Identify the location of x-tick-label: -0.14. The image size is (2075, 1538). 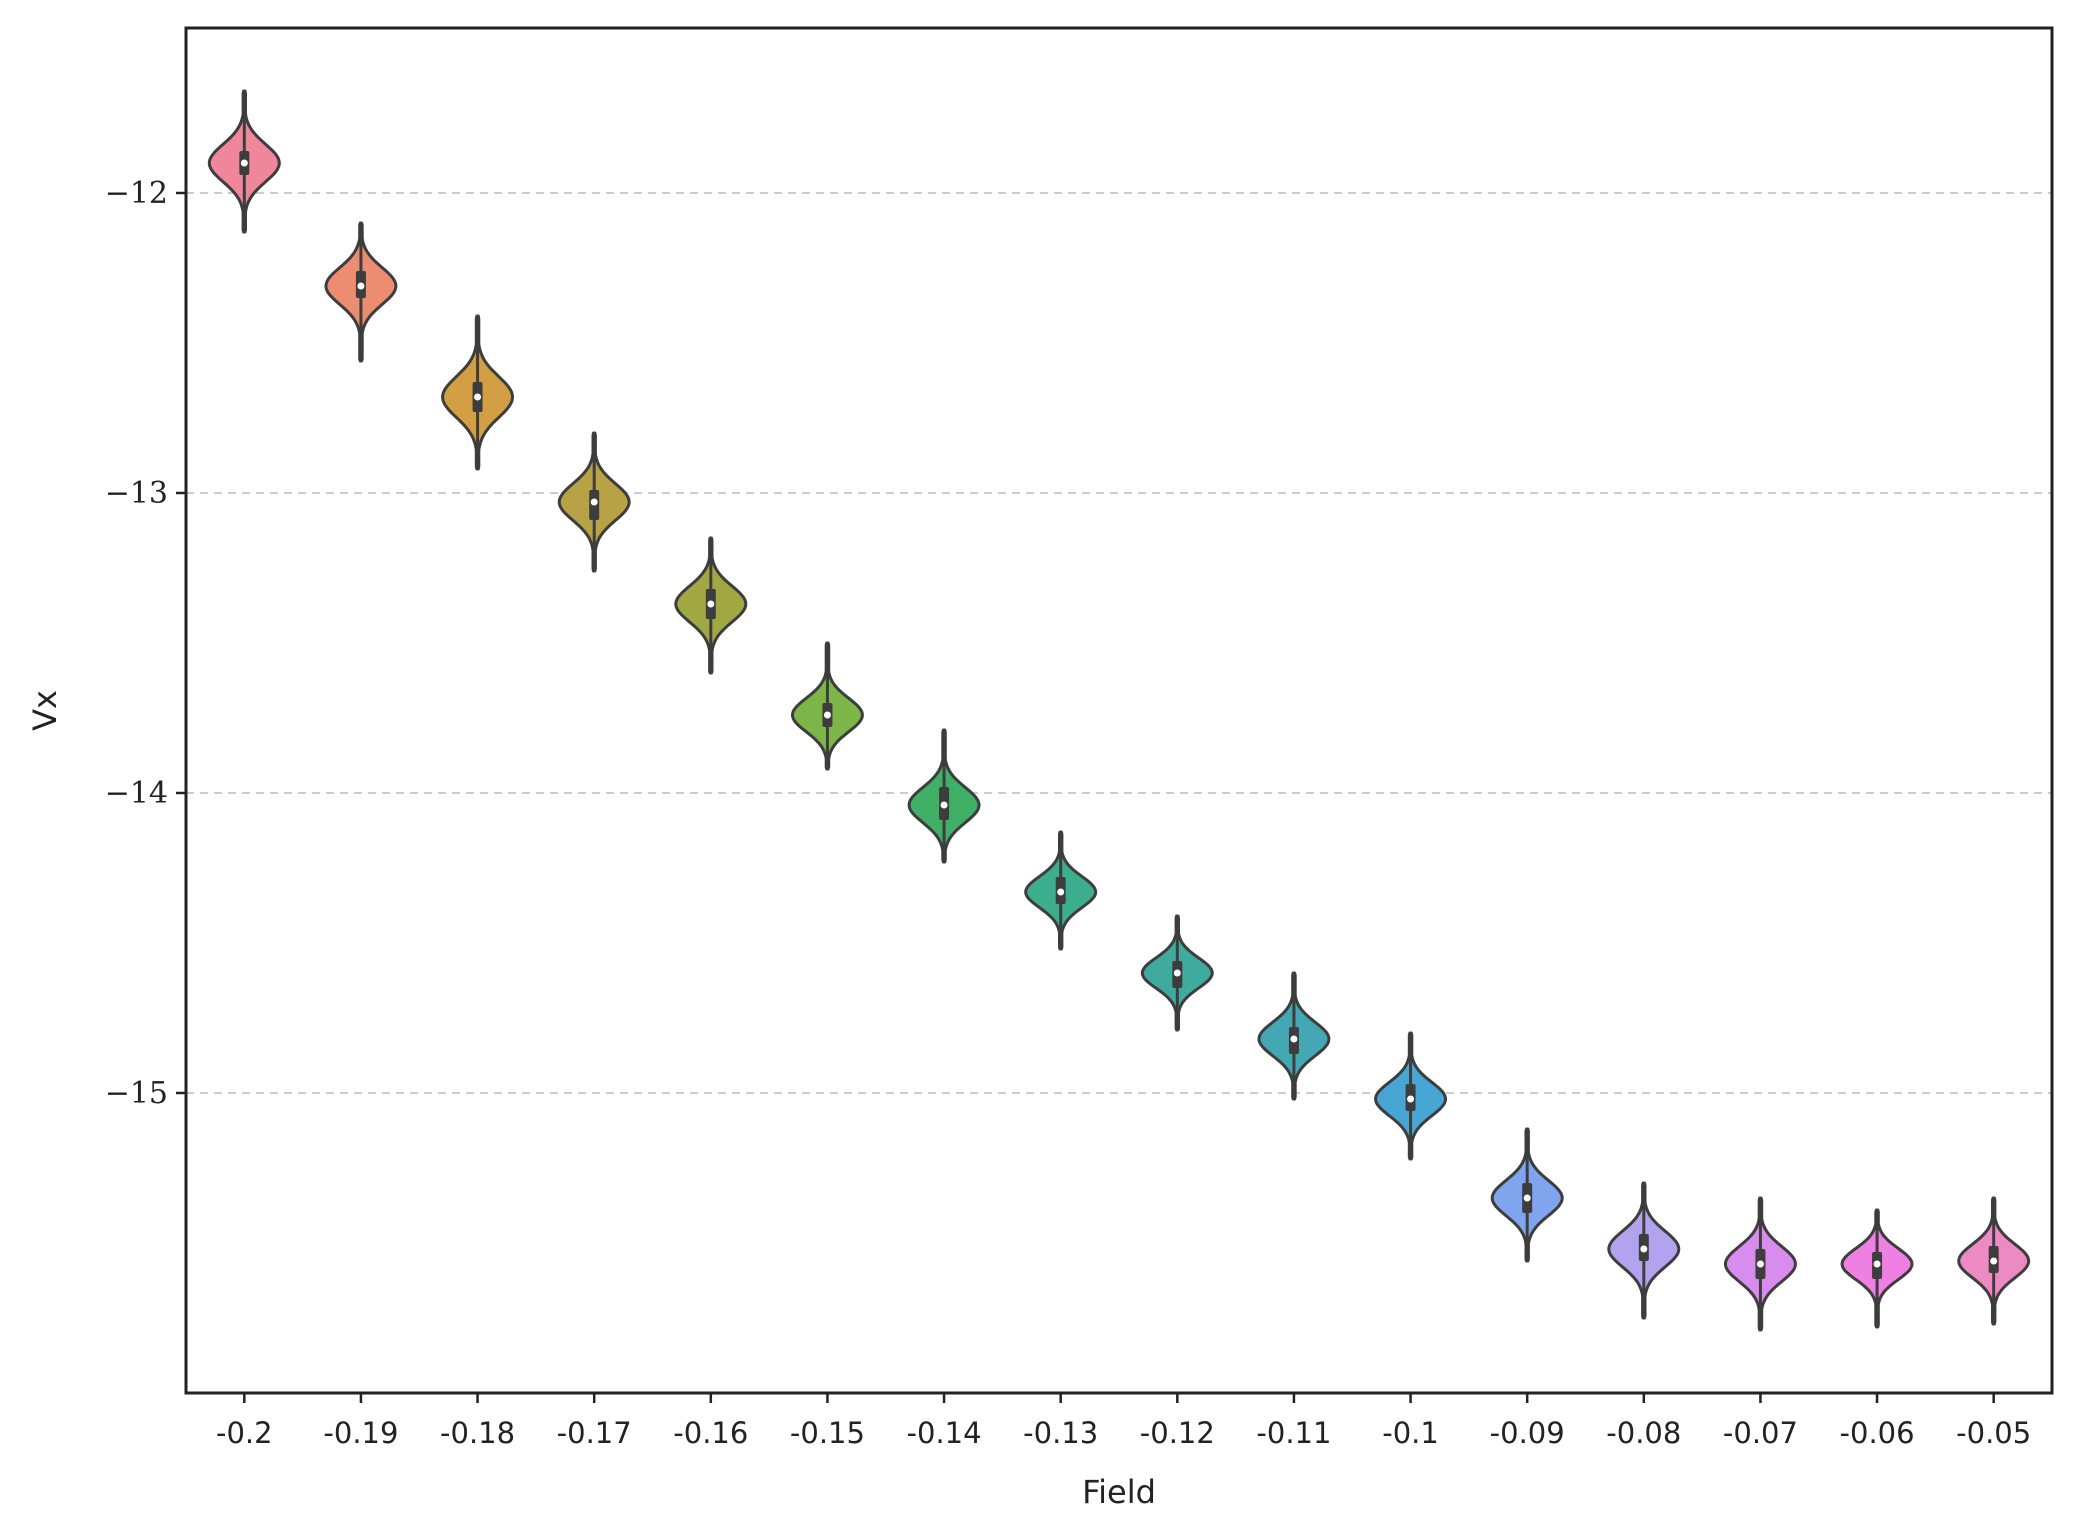
(944, 1433).